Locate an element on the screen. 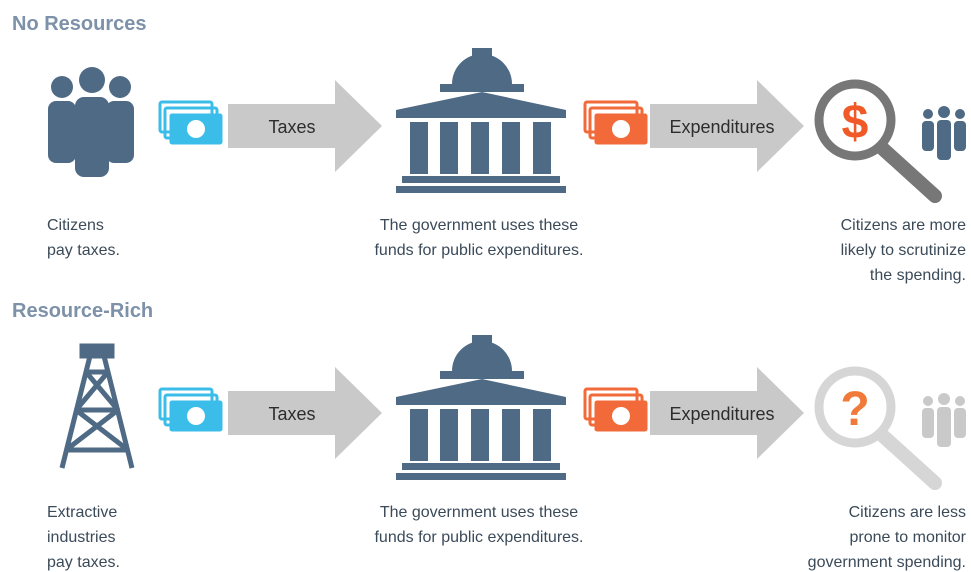 The image size is (971, 572). outcome-text: the spending. is located at coordinates (918, 275).